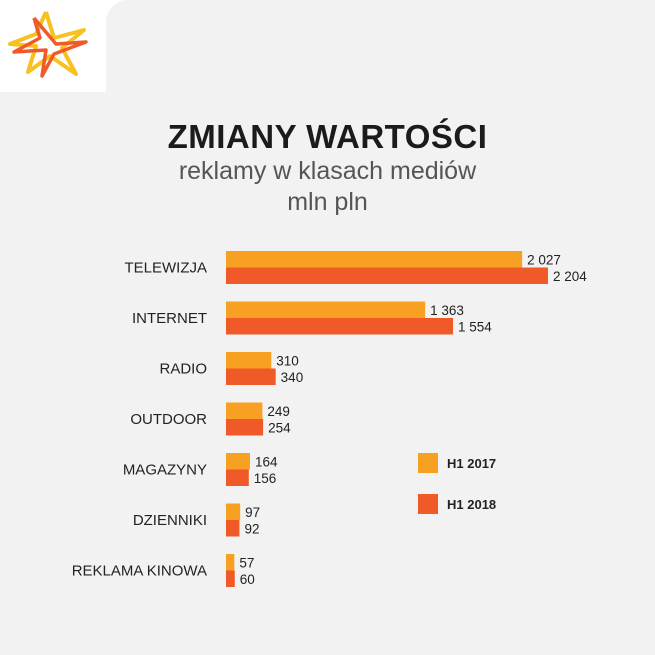 This screenshot has width=655, height=655. Describe the element at coordinates (447, 310) in the screenshot. I see `data-label: 1 363` at that location.